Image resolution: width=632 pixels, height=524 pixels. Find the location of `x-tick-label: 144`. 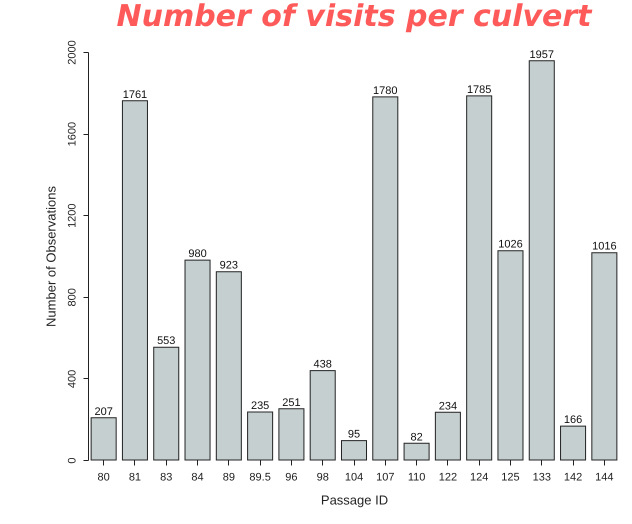

x-tick-label: 144 is located at coordinates (604, 478).